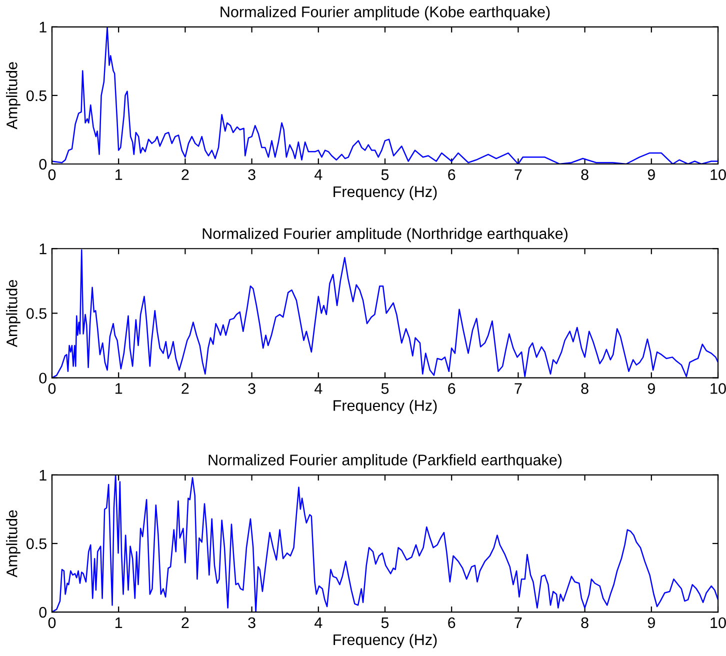 The height and width of the screenshot is (656, 726). I want to click on chart-title: Normalized Fourier amplitude (Kobe earthquake), so click(385, 13).